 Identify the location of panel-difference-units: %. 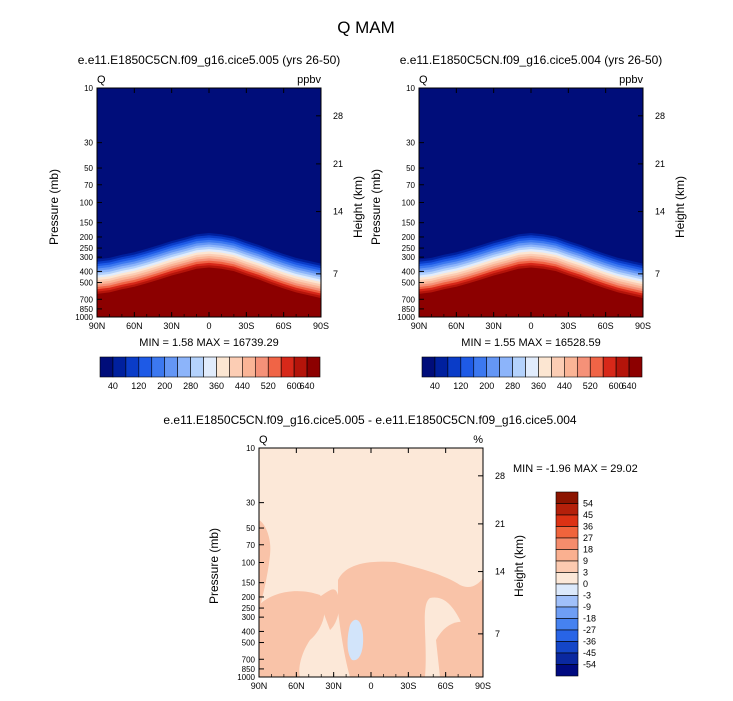
(478, 440).